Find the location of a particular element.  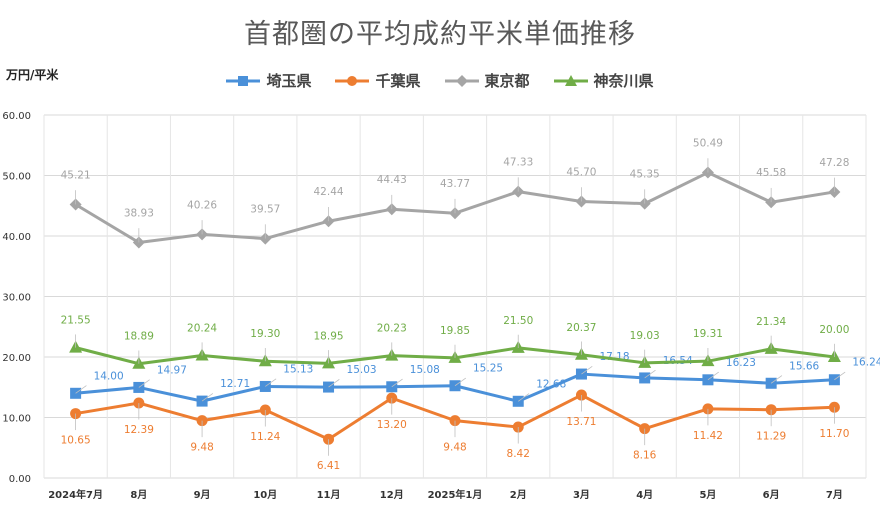

data-label: 19.31 is located at coordinates (708, 334).